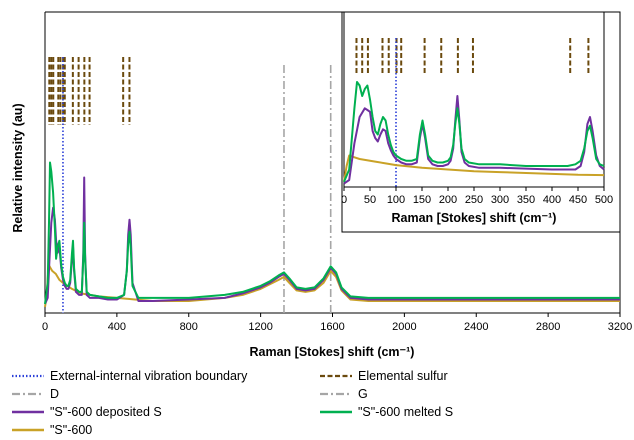 The height and width of the screenshot is (440, 634). Describe the element at coordinates (500, 200) in the screenshot. I see `x-tick-label: 300` at that location.